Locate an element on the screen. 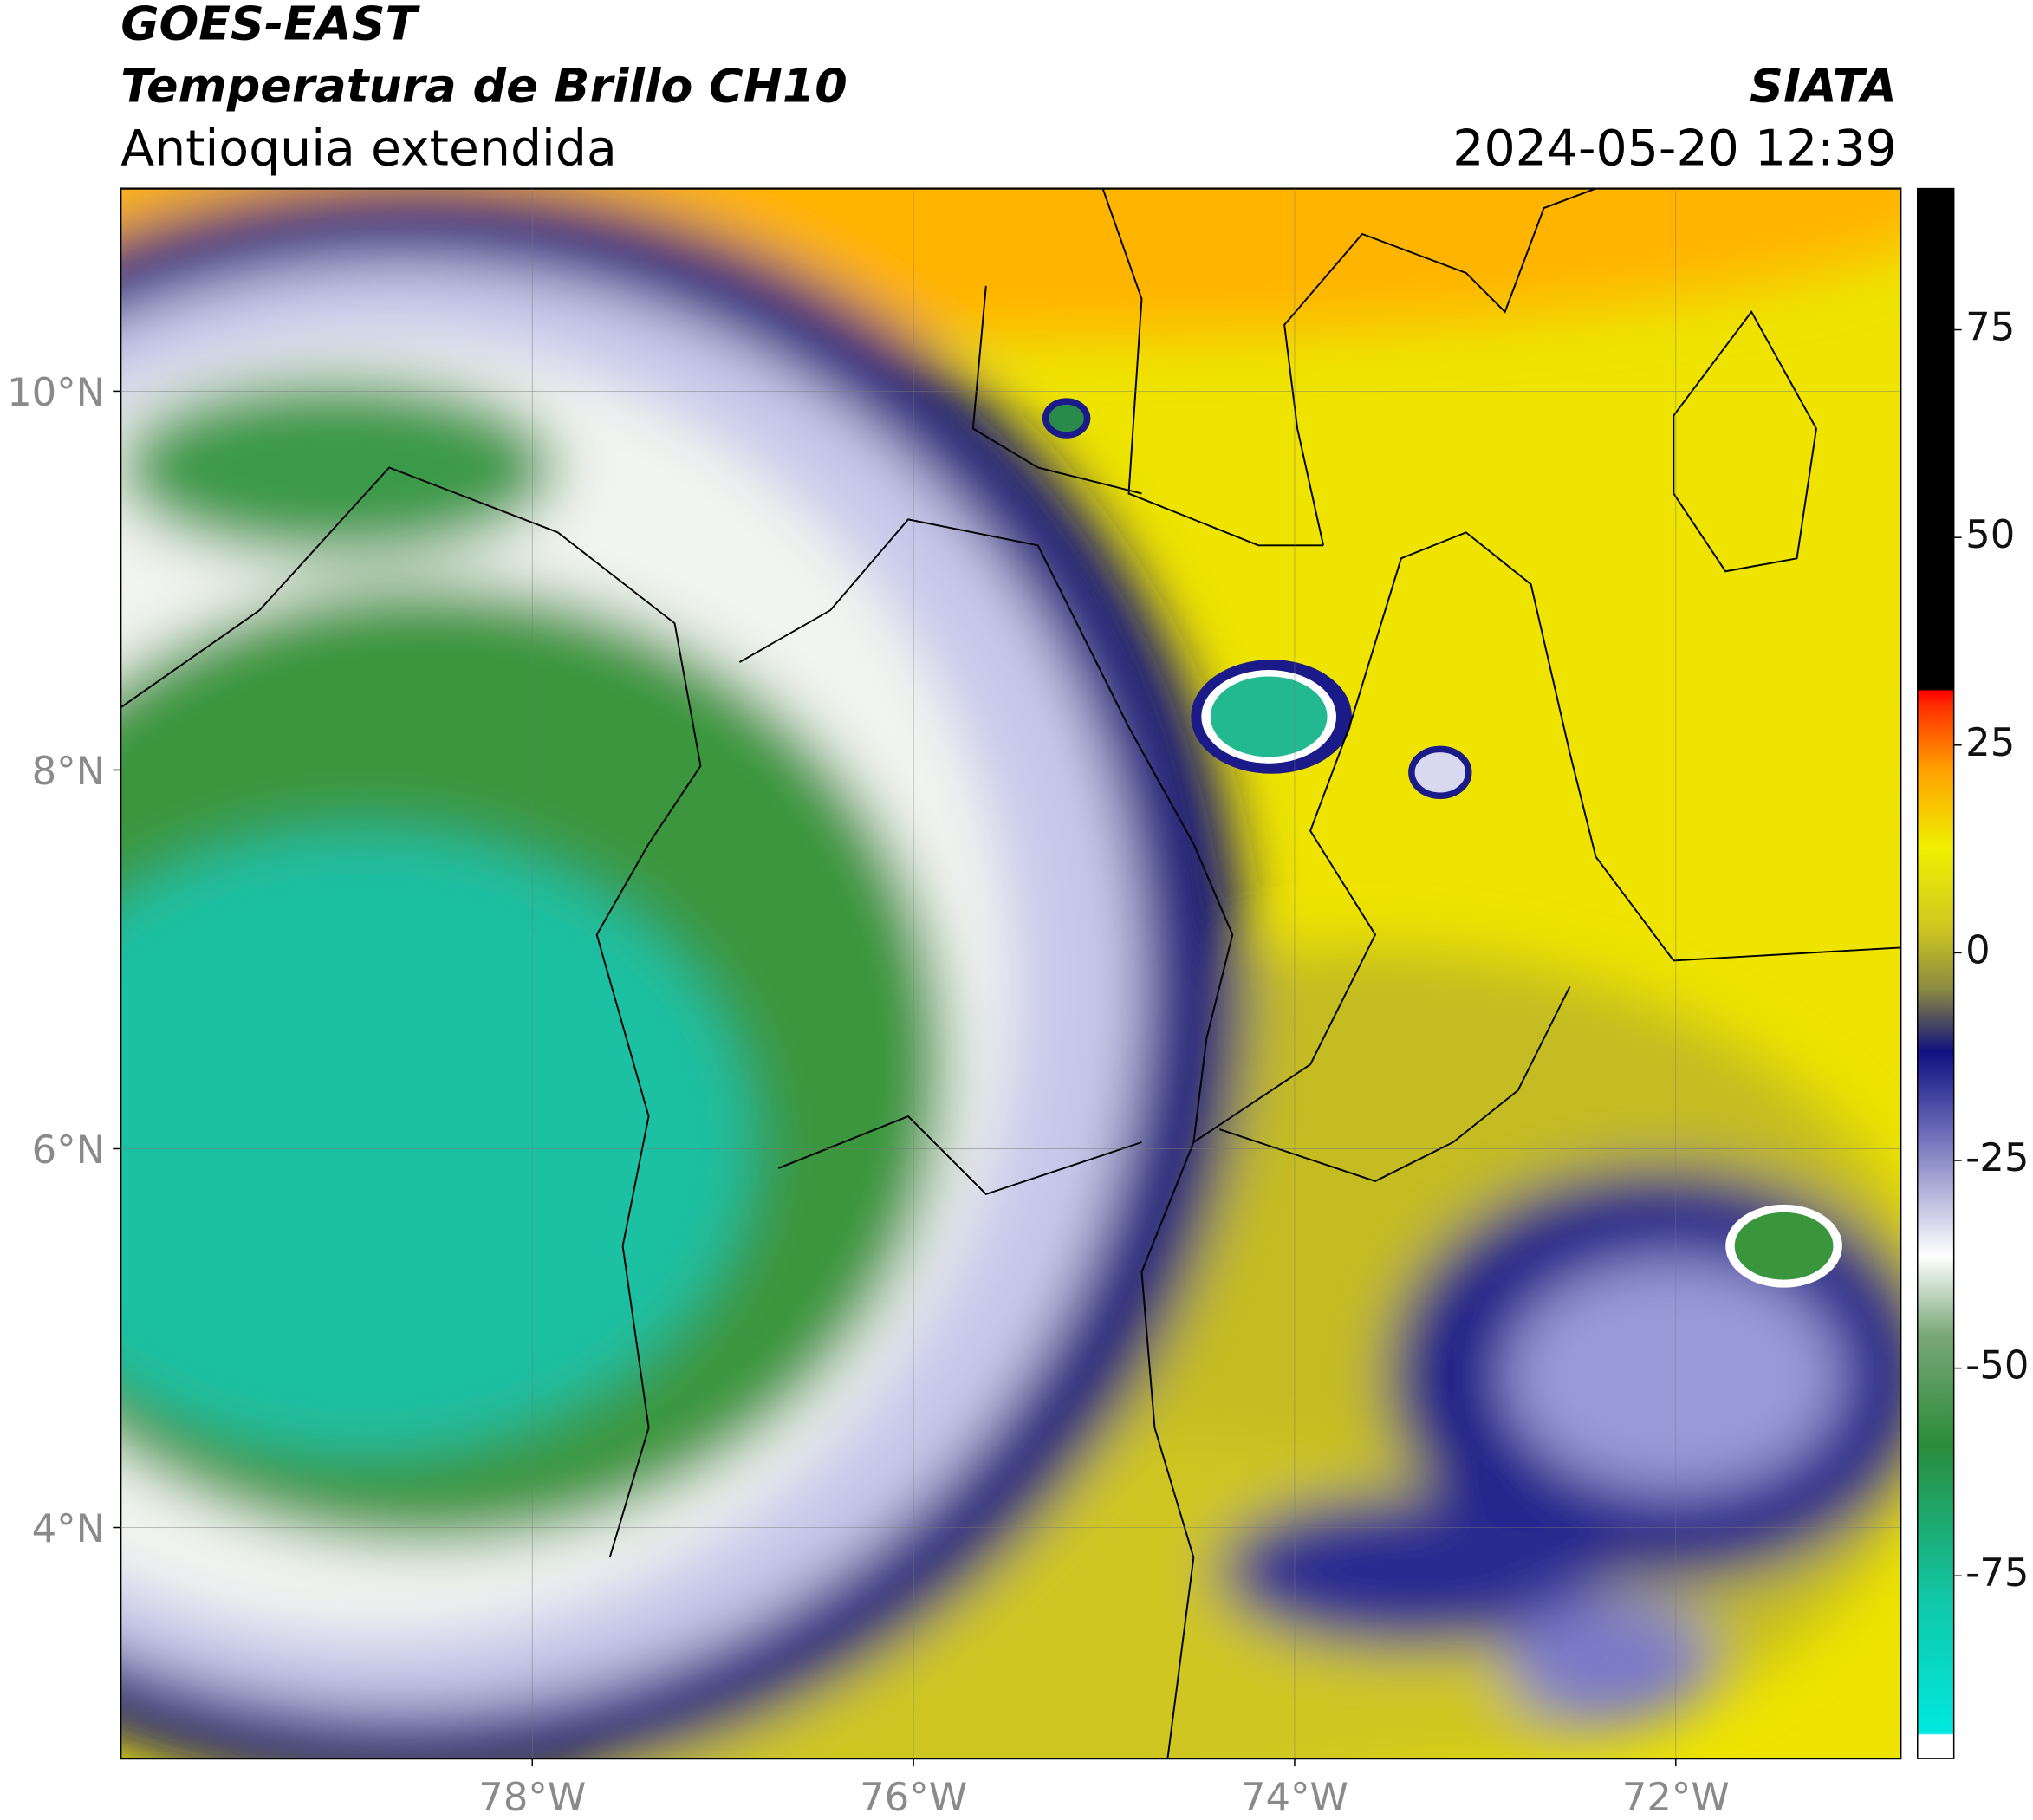 This screenshot has width=2033, height=1820. source: SIATA is located at coordinates (1824, 85).